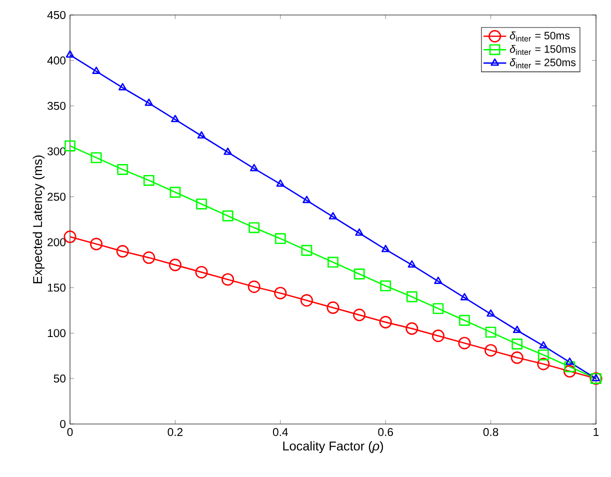  I want to click on y-tick-label: 450, so click(56, 15).